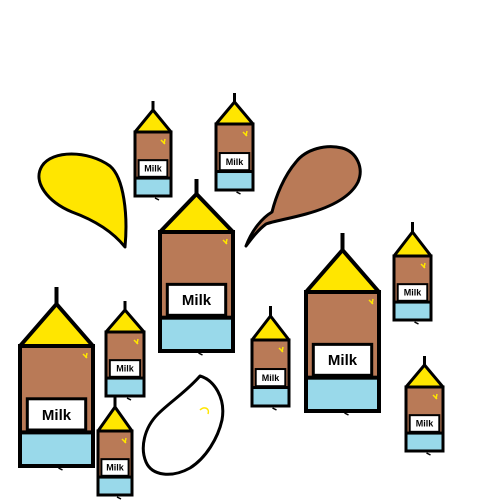 The image size is (500, 500). What do you see at coordinates (183, 425) in the screenshot?
I see `white-milk-splash` at bounding box center [183, 425].